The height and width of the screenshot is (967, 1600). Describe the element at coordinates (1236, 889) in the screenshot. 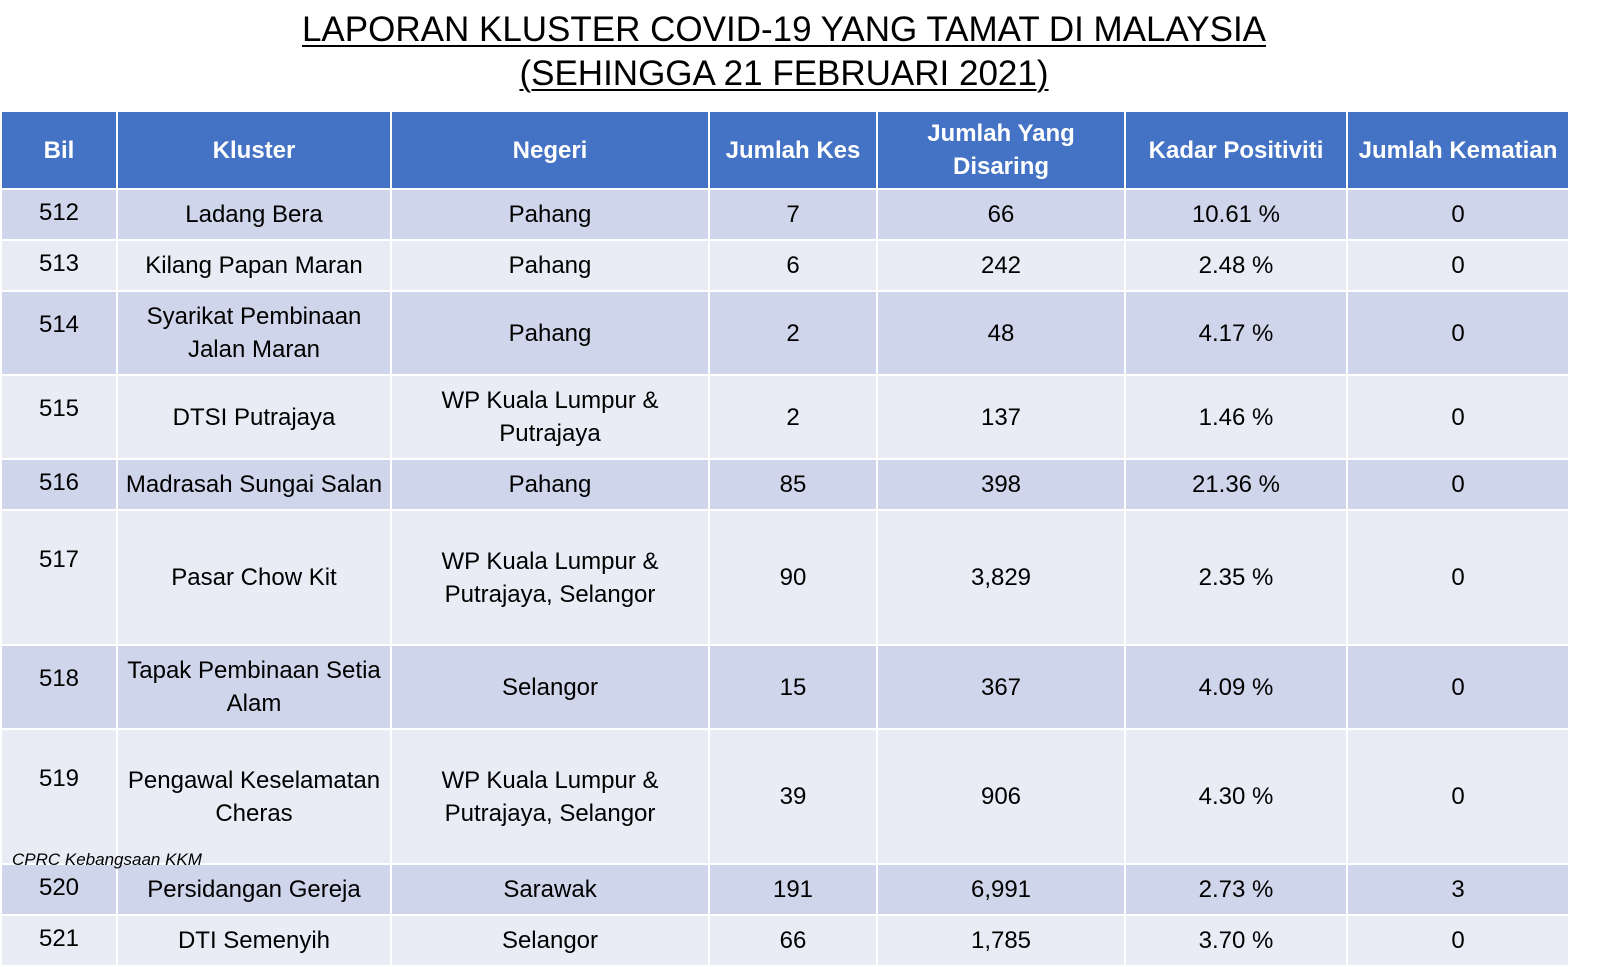

I see `cell-kadar-positiviti: 2.73 %` at that location.